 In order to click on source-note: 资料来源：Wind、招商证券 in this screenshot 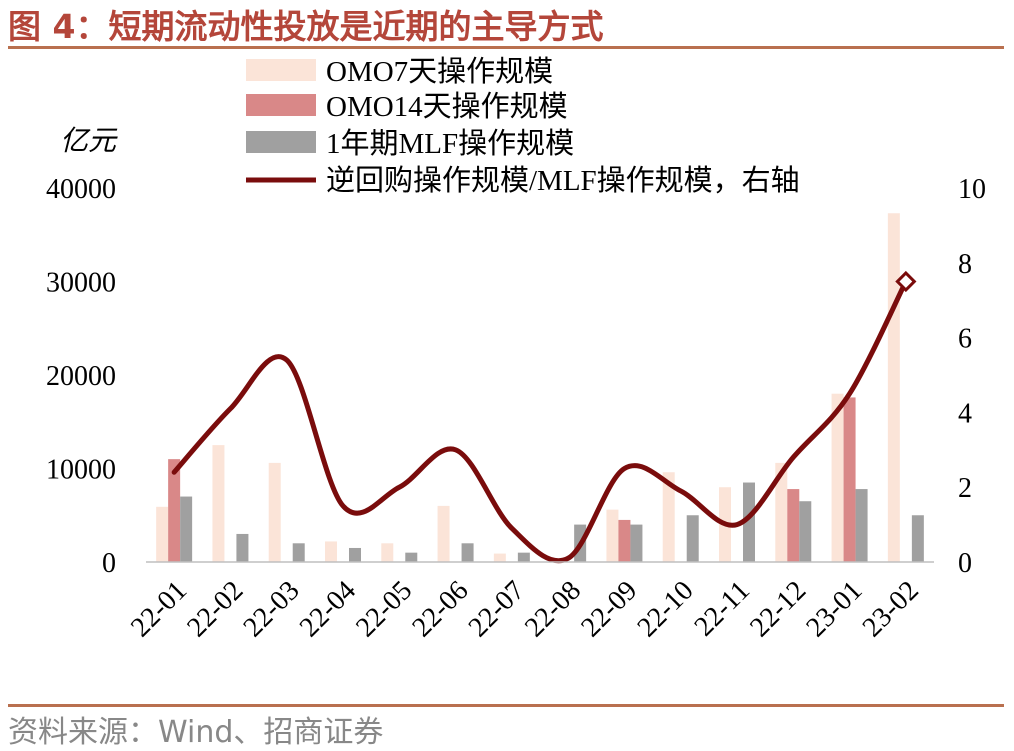, I will do `click(196, 732)`.